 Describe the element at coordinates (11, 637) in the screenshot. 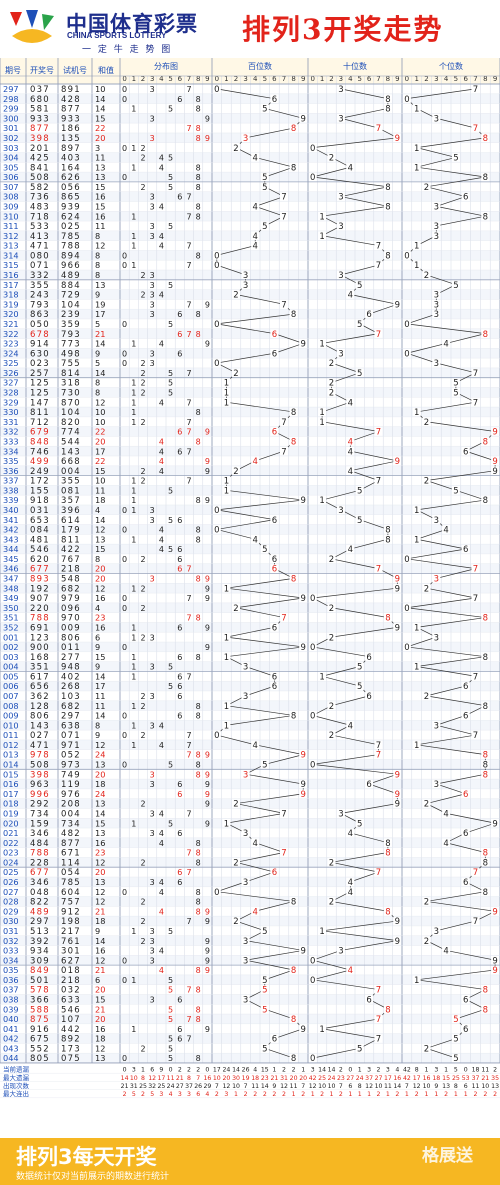

I see `issue-number: 001` at that location.